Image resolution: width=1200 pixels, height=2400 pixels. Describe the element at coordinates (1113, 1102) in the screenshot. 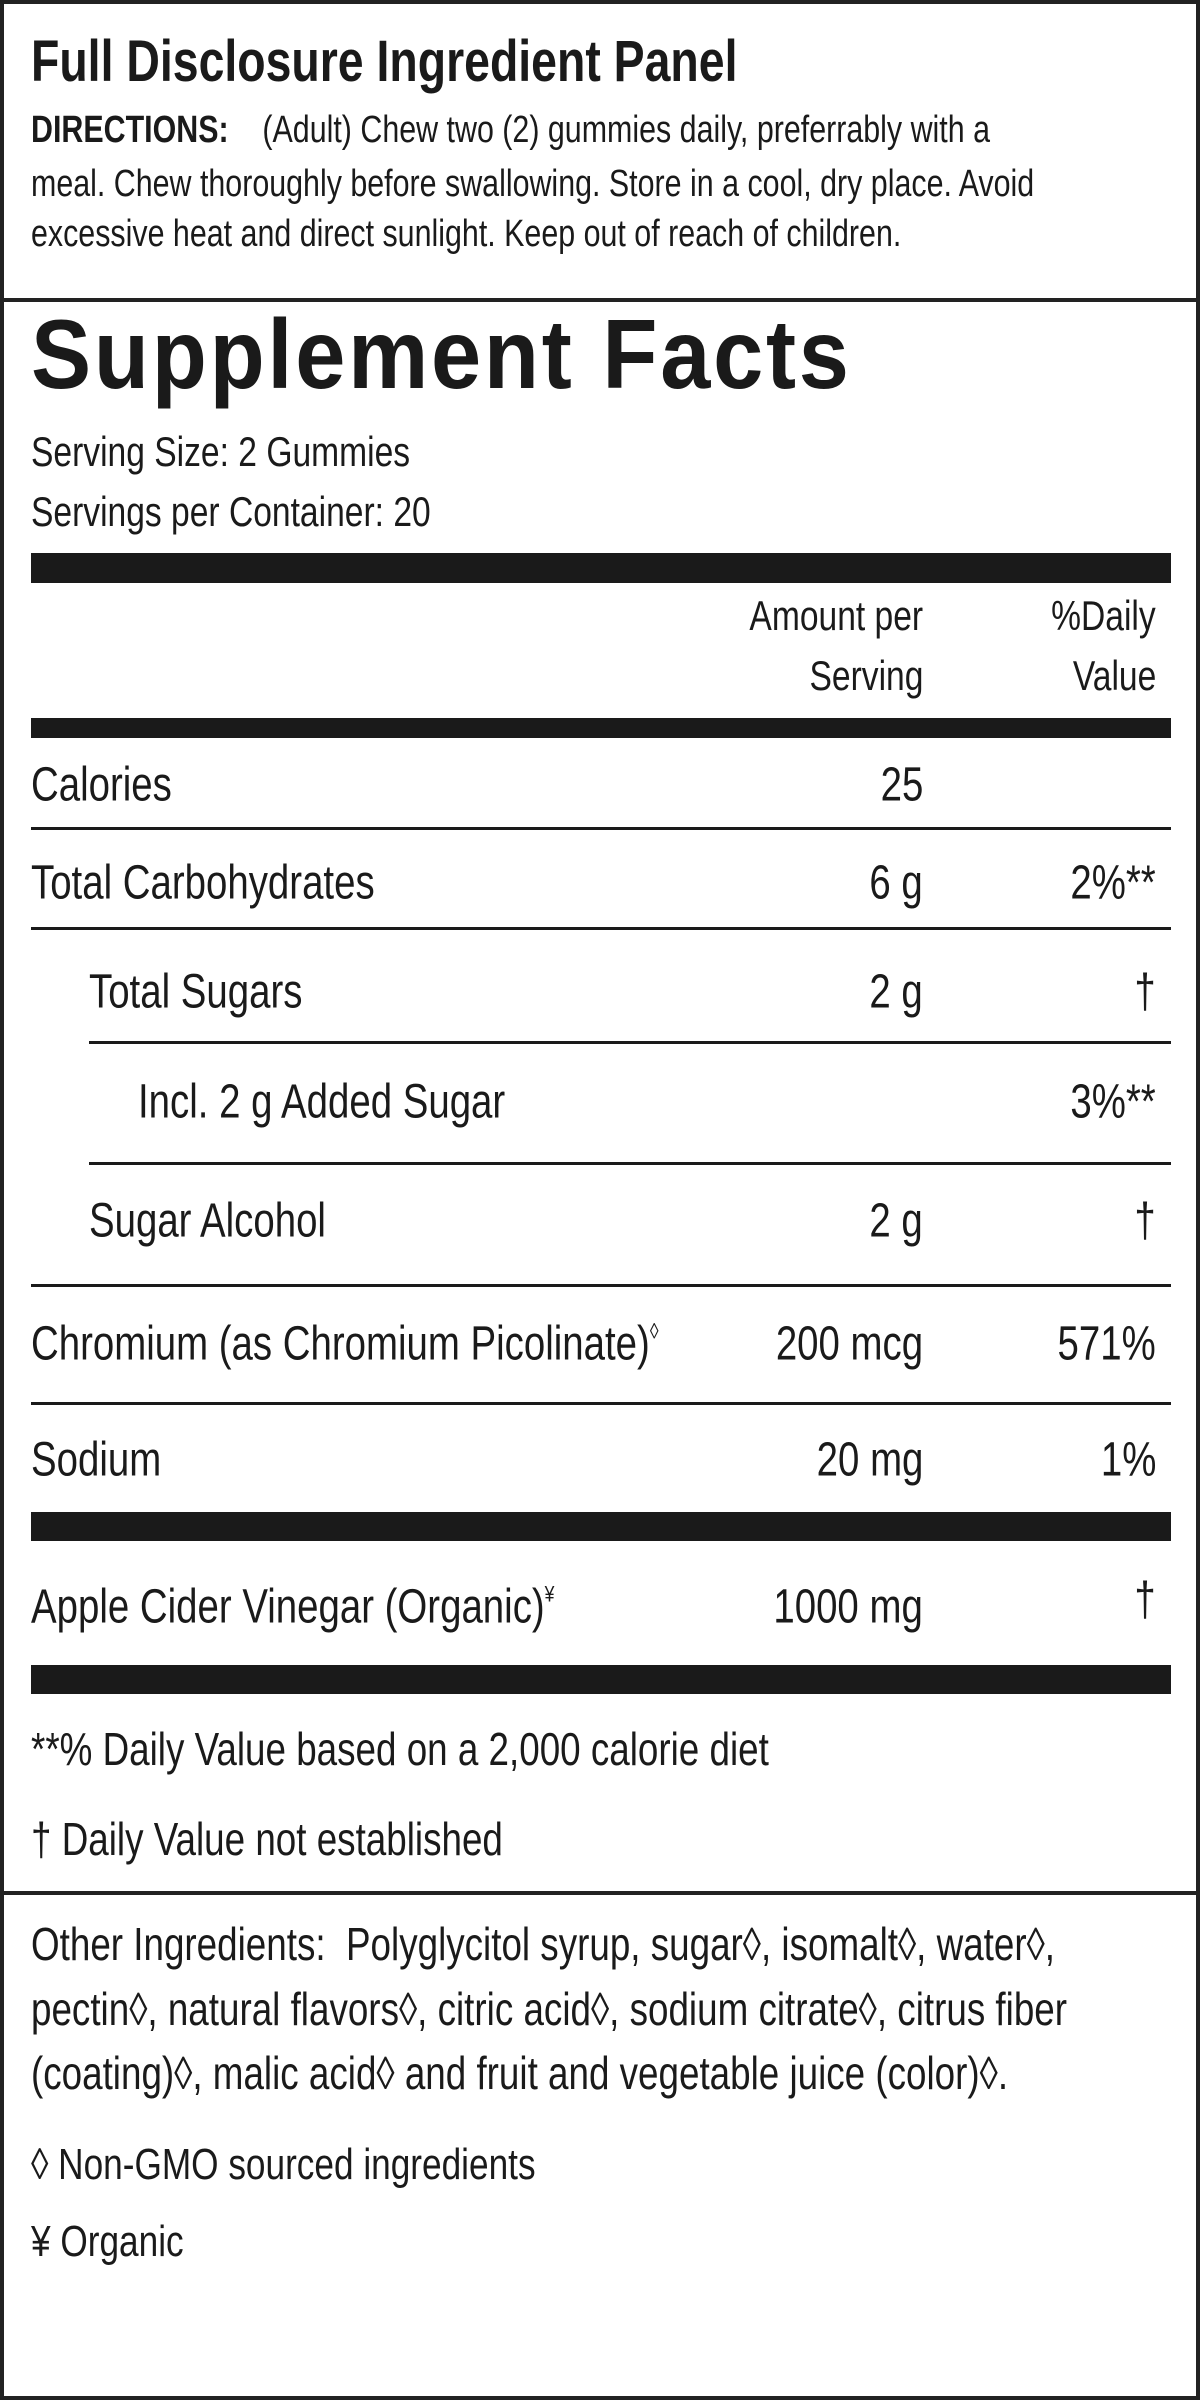

I see `text: 3%**` at that location.